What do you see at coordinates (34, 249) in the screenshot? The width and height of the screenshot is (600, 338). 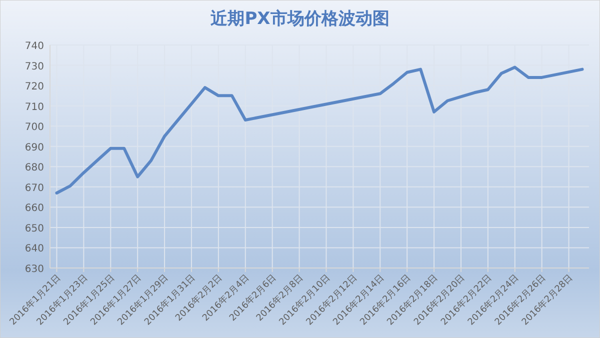 I see `y-tick-label: 640` at bounding box center [34, 249].